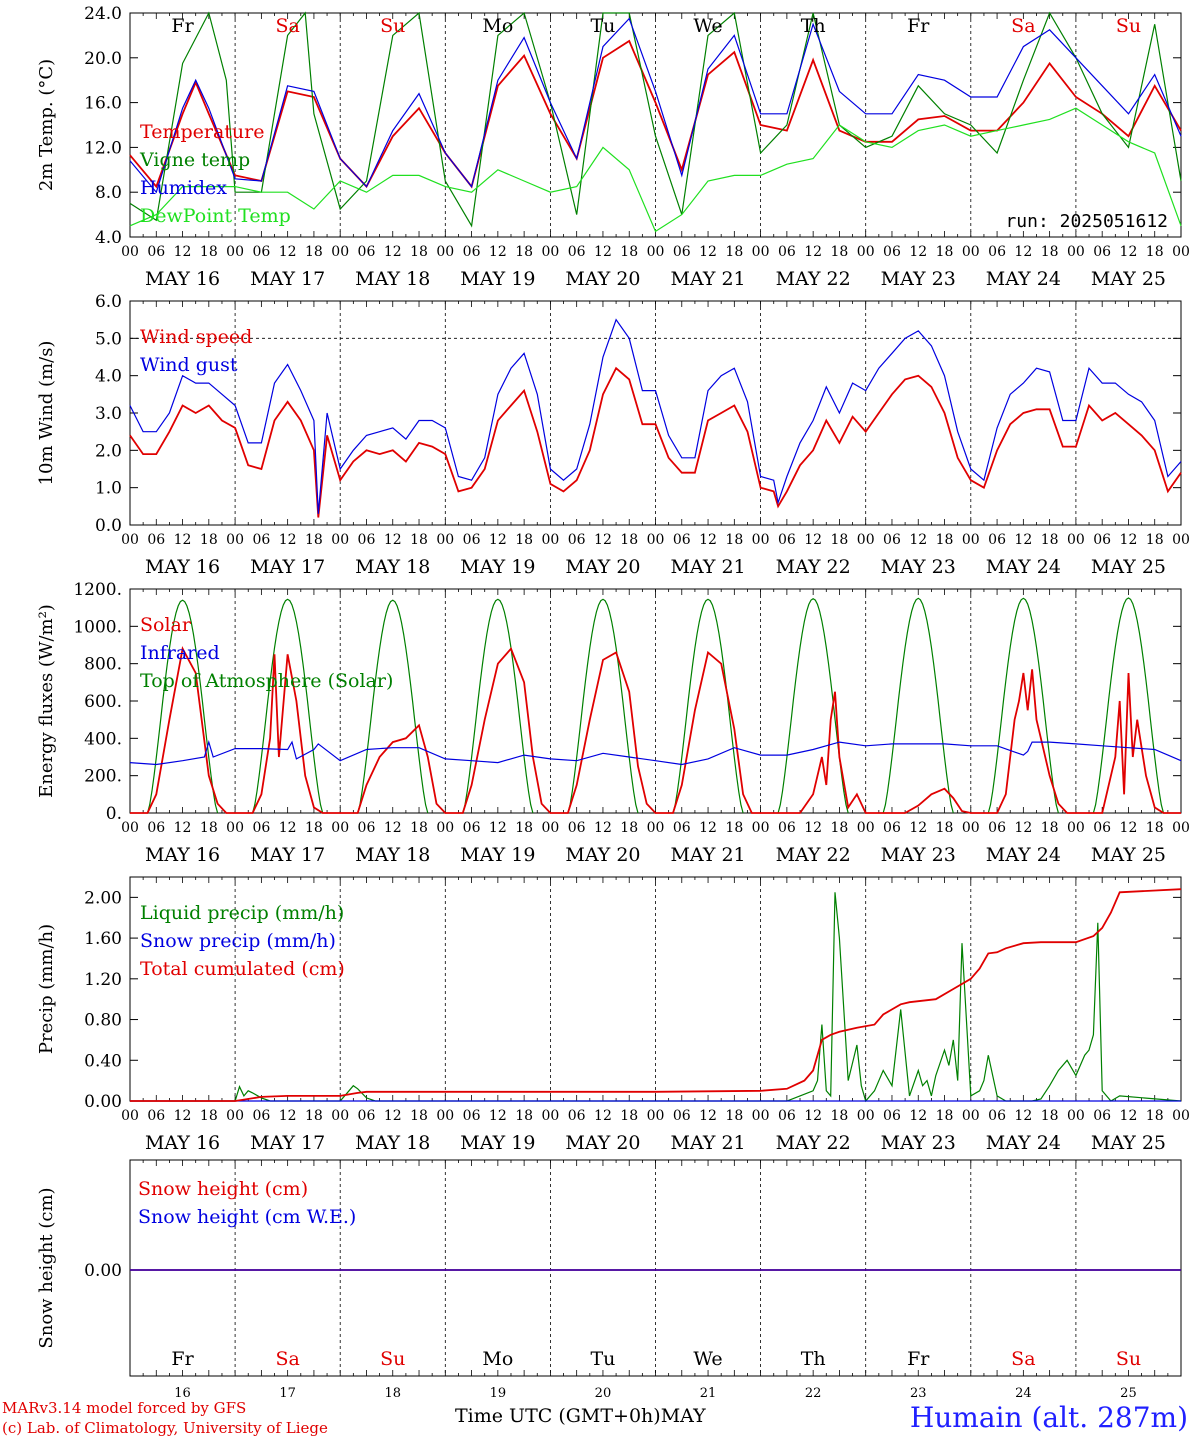 The height and width of the screenshot is (1440, 1194). Describe the element at coordinates (108, 339) in the screenshot. I see `y-tick-label: 5.0` at that location.